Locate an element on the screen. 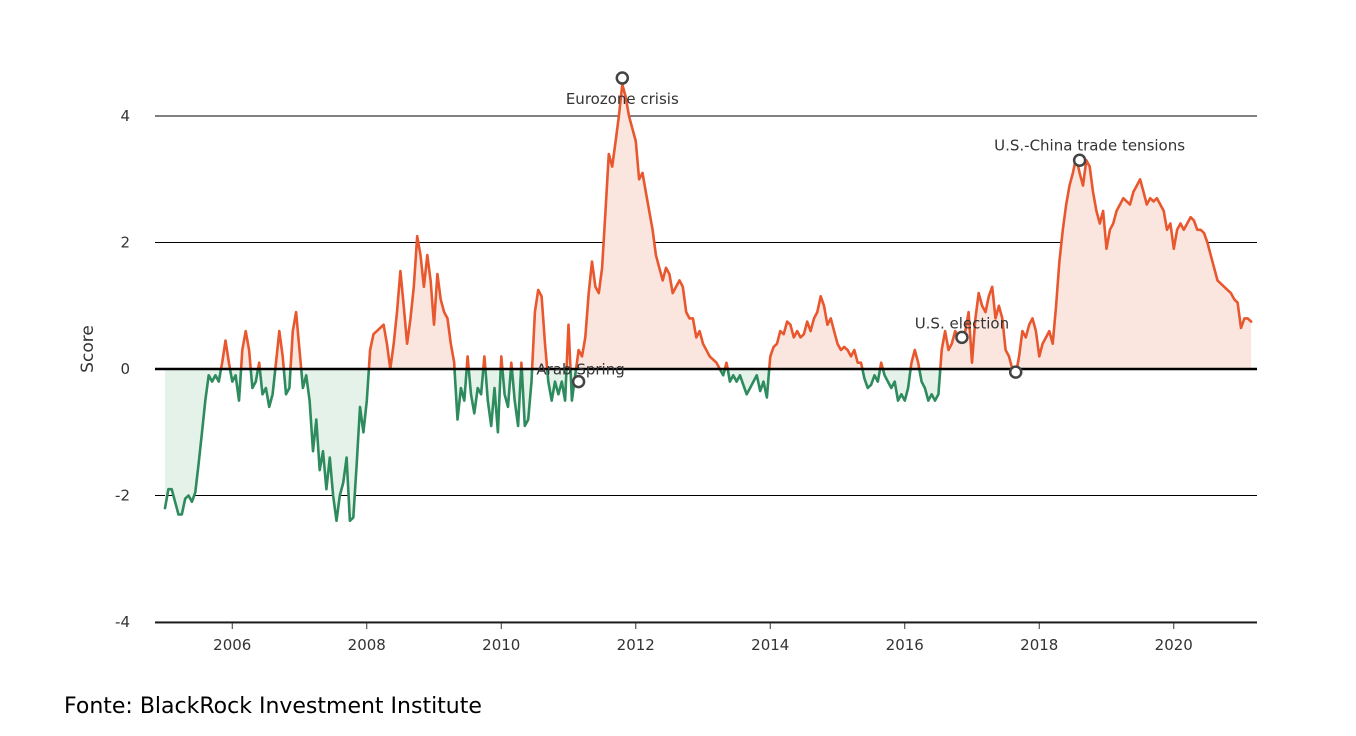 Image resolution: width=1356 pixels, height=736 pixels. source-note: Fonte: BlackRock Investment Institute is located at coordinates (273, 706).